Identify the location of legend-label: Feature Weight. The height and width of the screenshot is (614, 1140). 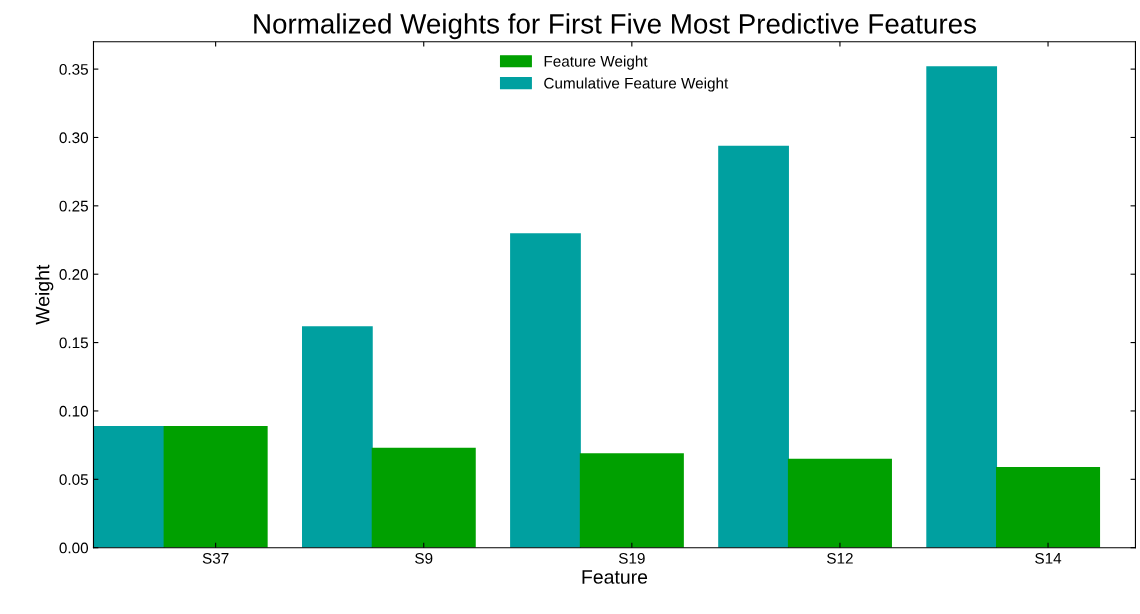
(596, 62).